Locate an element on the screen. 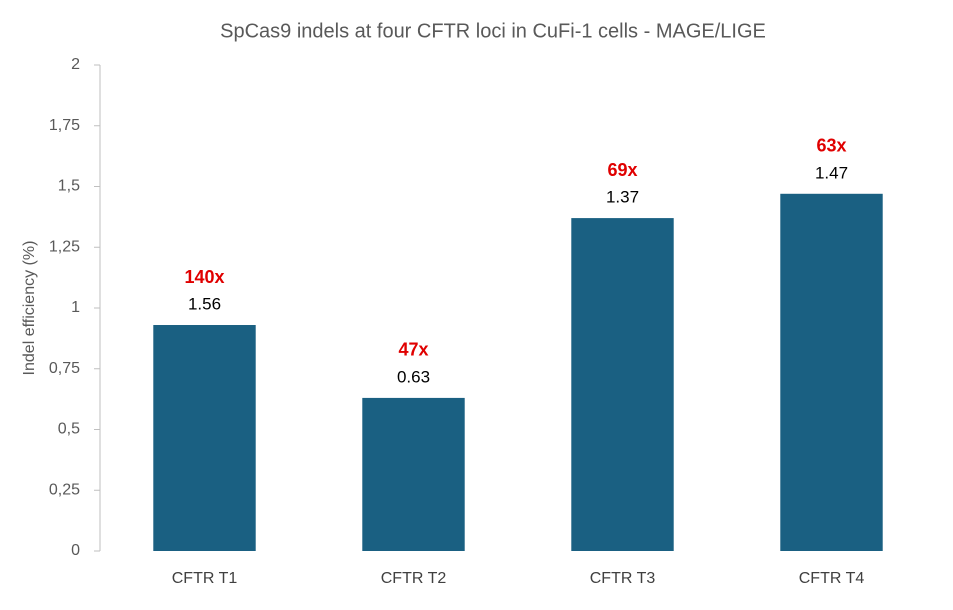 This screenshot has width=953, height=610. y-tick-label: 1,75 is located at coordinates (64, 125).